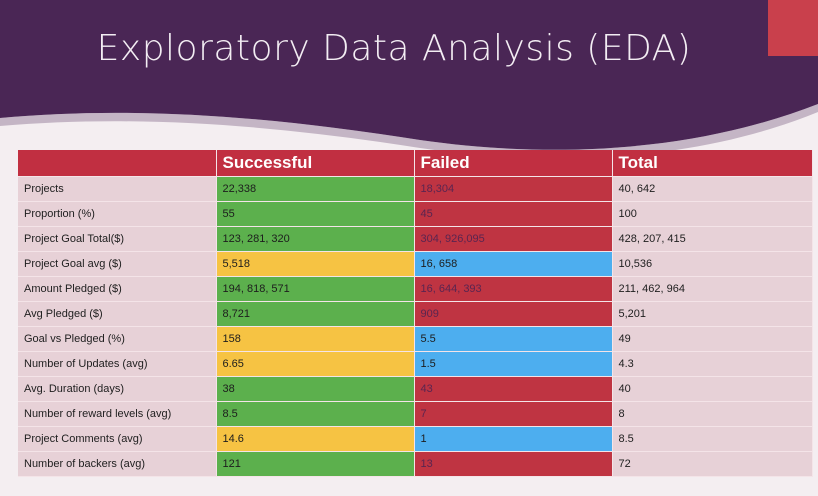 The width and height of the screenshot is (818, 496). Describe the element at coordinates (117, 289) in the screenshot. I see `row-label-cell: Amount Pledged ($)` at that location.